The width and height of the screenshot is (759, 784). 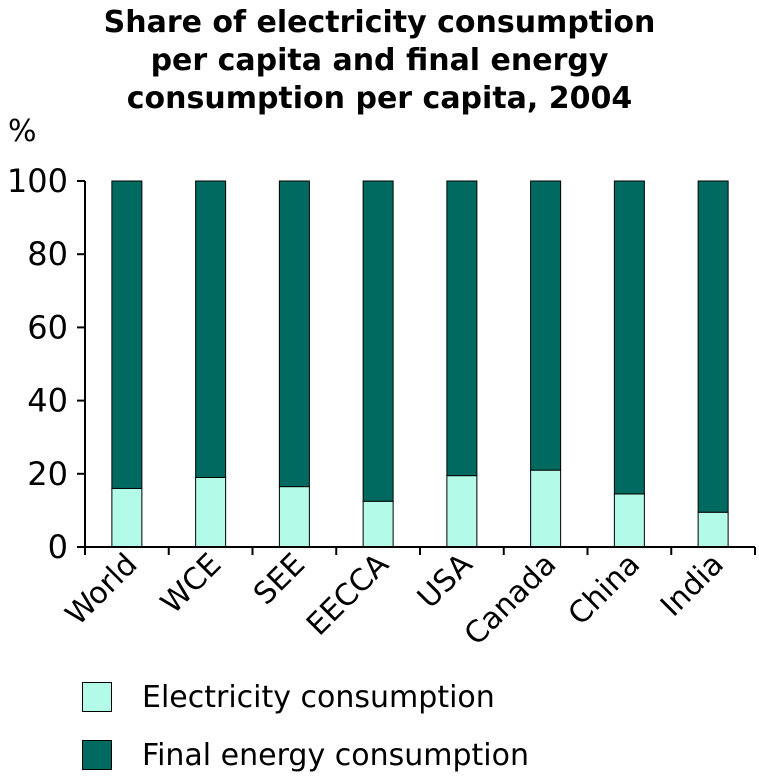 I want to click on bar-canada-final-energy, so click(x=546, y=325).